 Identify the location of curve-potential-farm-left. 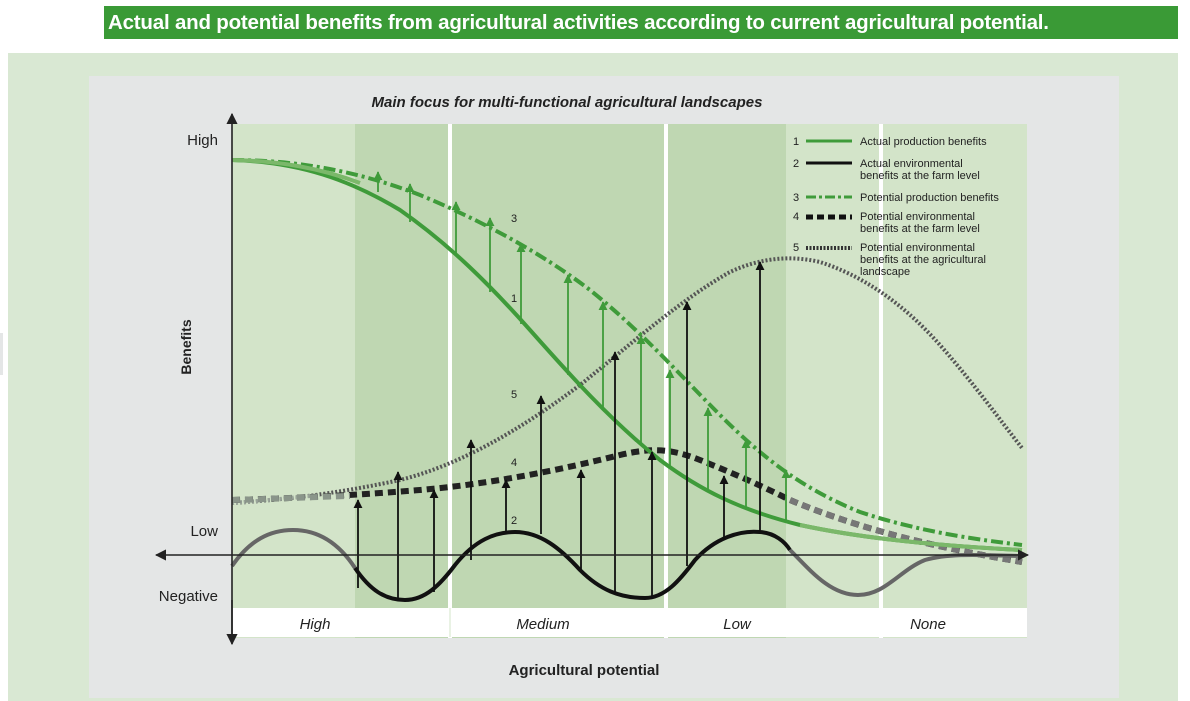
(291, 498).